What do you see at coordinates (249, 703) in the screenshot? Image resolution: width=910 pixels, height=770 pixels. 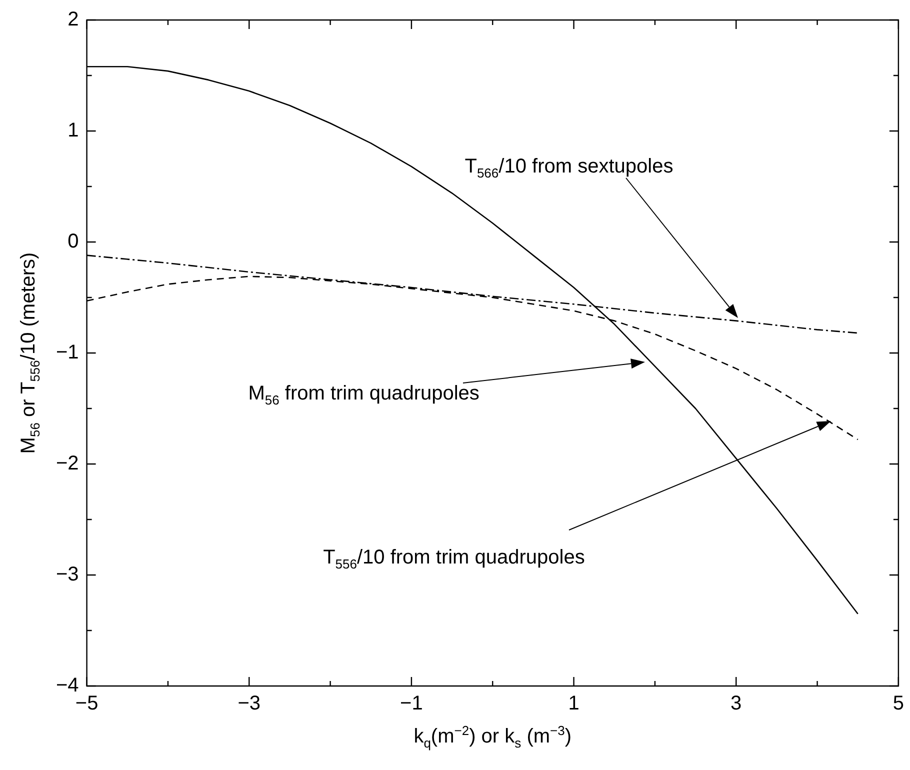 I see `x-tick-label: −3` at bounding box center [249, 703].